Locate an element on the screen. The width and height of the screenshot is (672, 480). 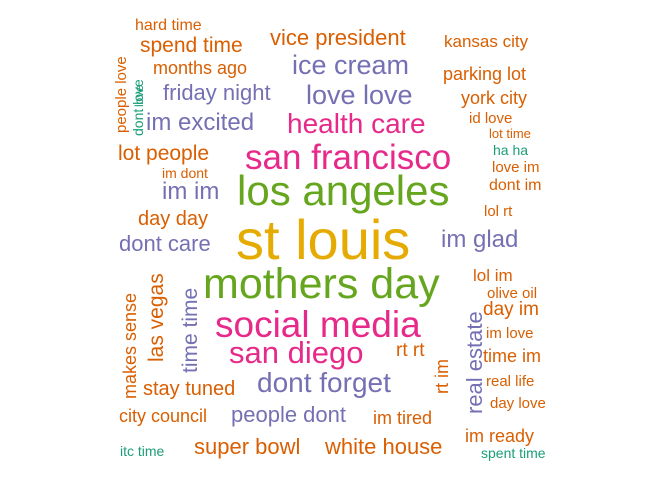
word-rt-rt: rt rt is located at coordinates (410, 350).